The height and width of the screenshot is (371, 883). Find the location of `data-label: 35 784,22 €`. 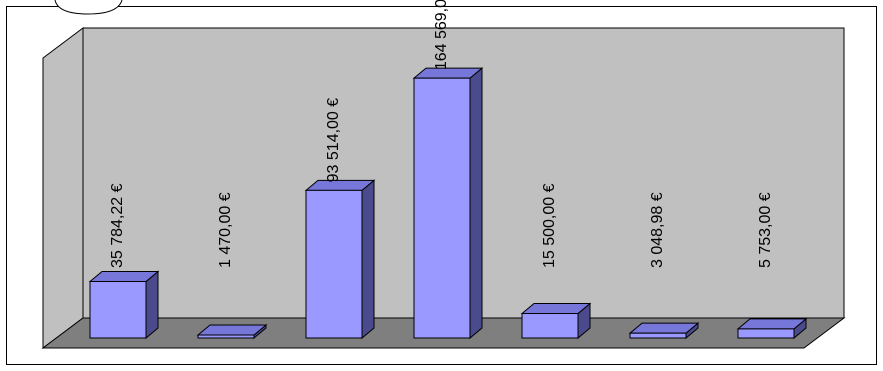

data-label: 35 784,22 € is located at coordinates (117, 225).